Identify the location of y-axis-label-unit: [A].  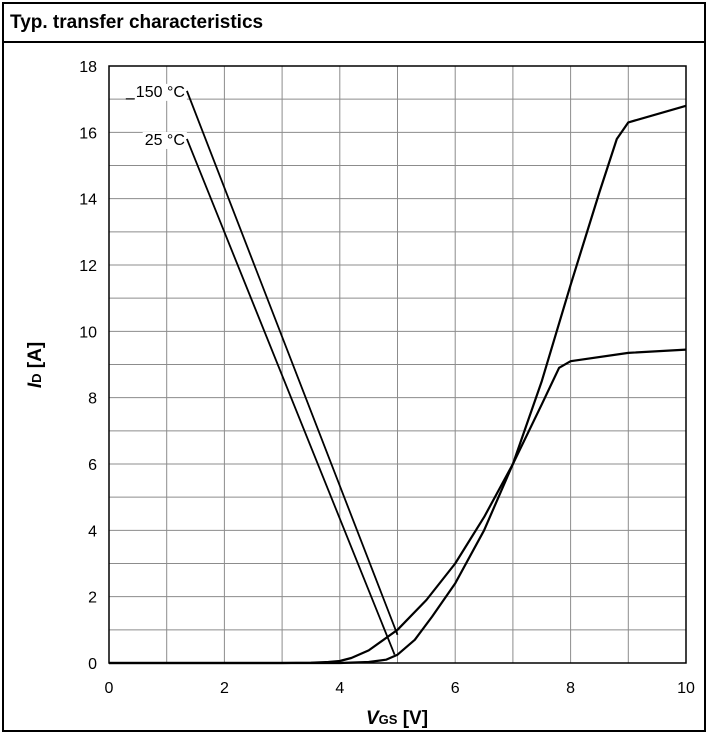
(35, 358).